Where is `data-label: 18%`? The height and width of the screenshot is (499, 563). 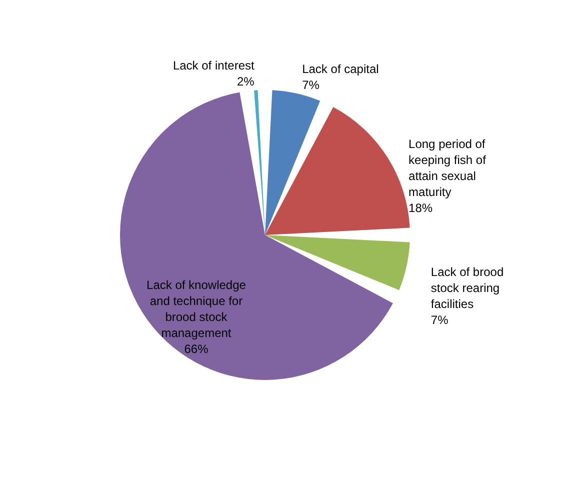 data-label: 18% is located at coordinates (420, 207).